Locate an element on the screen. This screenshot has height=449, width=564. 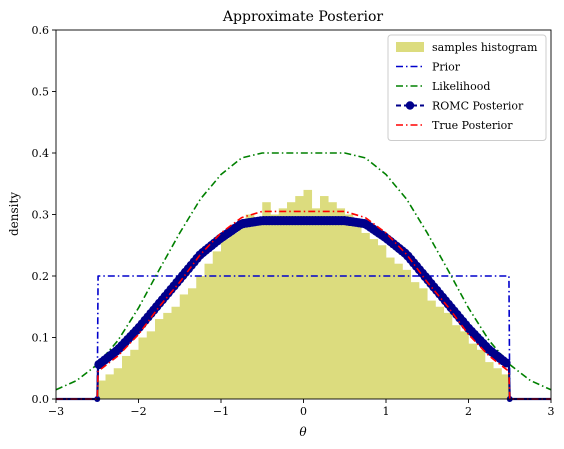
legend-swatch-samples-histogram is located at coordinates (410, 47).